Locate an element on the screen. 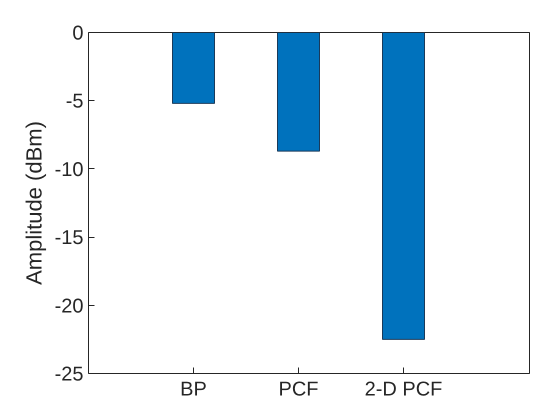 The height and width of the screenshot is (420, 560). y-tick-label: -15 is located at coordinates (69, 238).